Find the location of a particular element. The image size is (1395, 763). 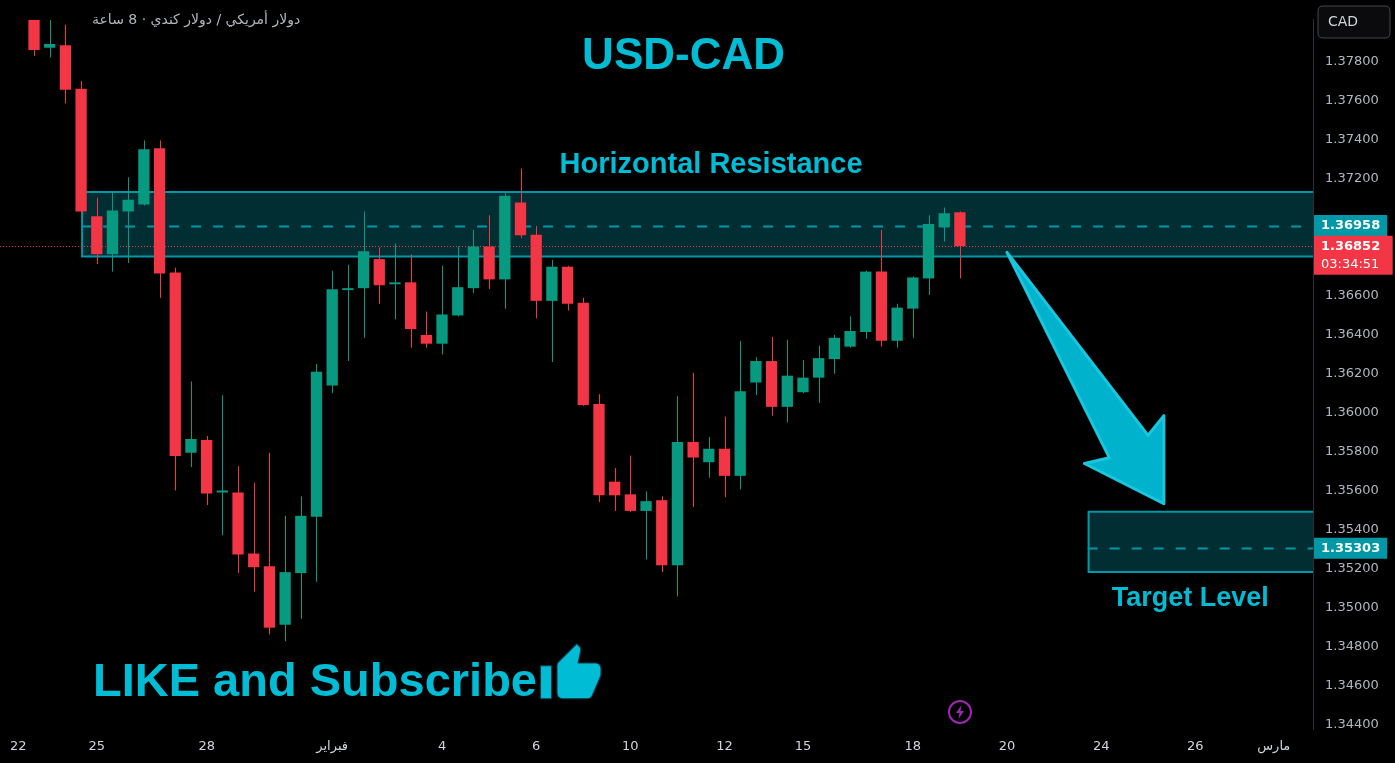

y-tick-label: 1.37600 is located at coordinates (1352, 99).